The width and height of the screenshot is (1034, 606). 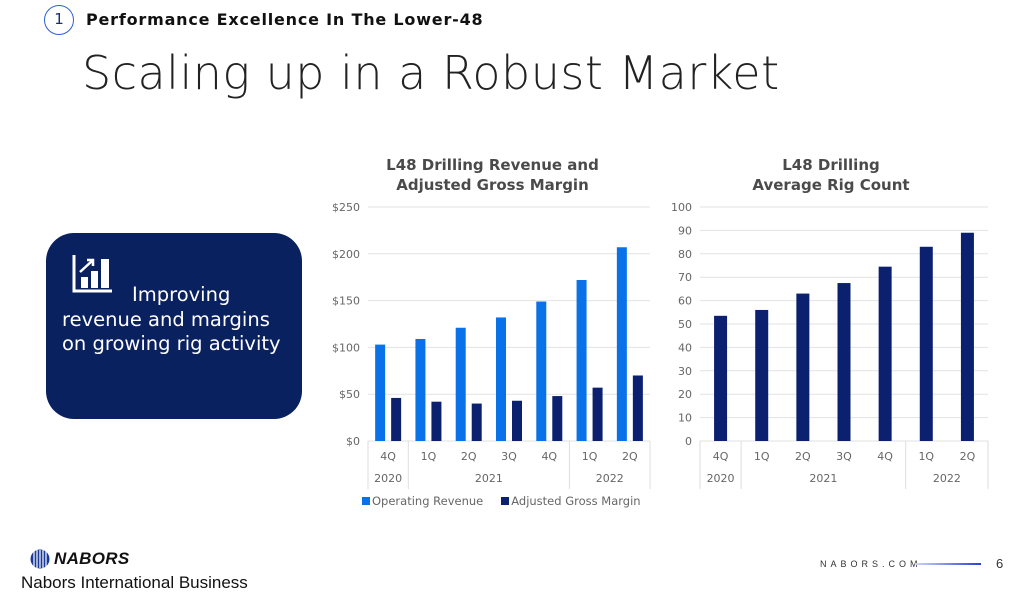 I want to click on website-link: NABORS.COM, so click(x=871, y=564).